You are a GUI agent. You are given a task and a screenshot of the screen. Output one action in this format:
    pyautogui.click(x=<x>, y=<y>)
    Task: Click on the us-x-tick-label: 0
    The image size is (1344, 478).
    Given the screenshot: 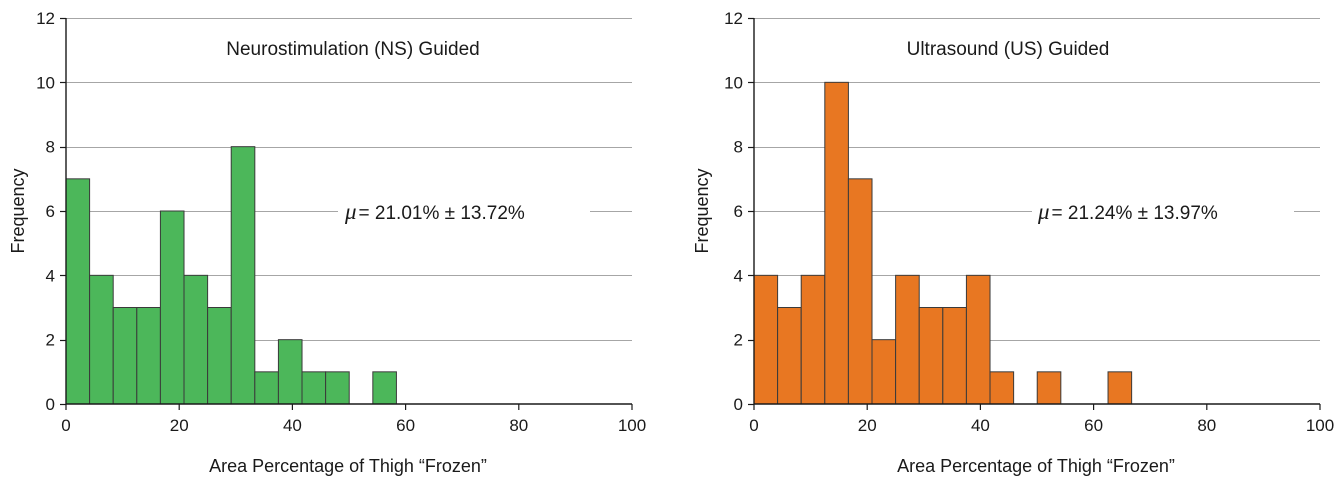 What is the action you would take?
    pyautogui.click(x=753, y=425)
    